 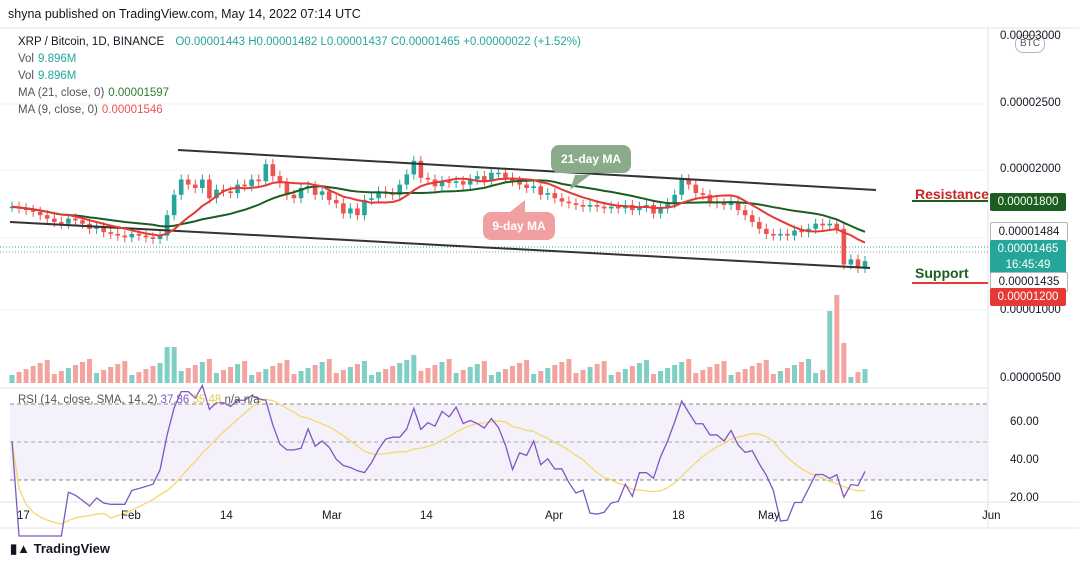 I want to click on rsi-axis-label-20: 20.00, so click(x=1024, y=498).